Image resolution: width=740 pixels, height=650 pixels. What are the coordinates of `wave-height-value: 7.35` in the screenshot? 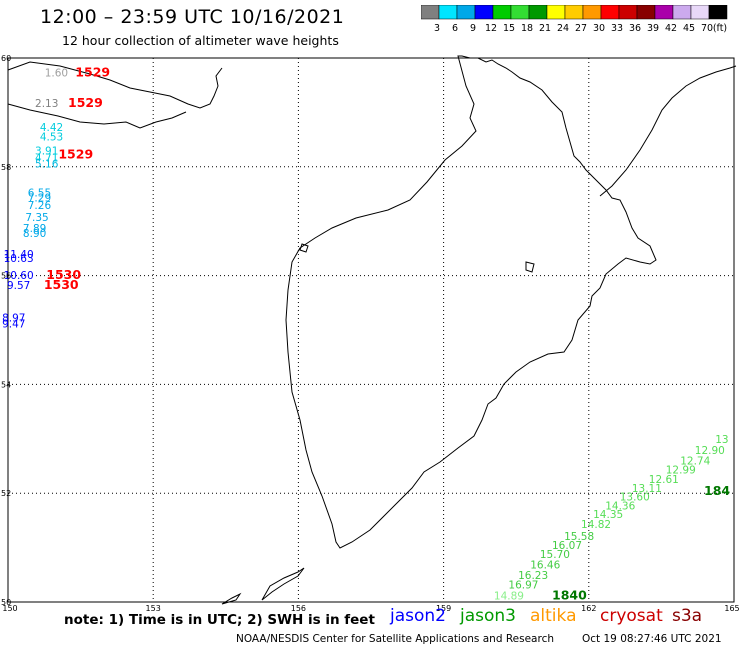 It's located at (36, 218).